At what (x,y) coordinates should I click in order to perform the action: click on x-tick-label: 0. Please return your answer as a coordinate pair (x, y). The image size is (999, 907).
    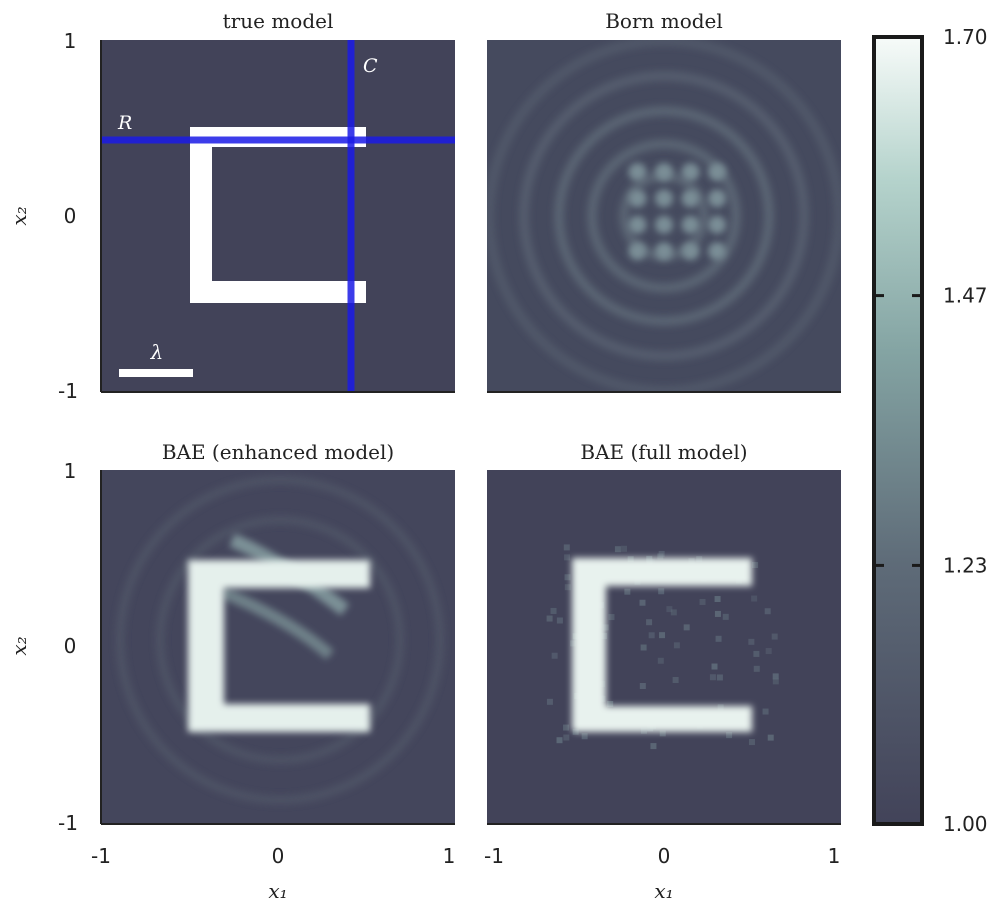
    Looking at the image, I should click on (278, 856).